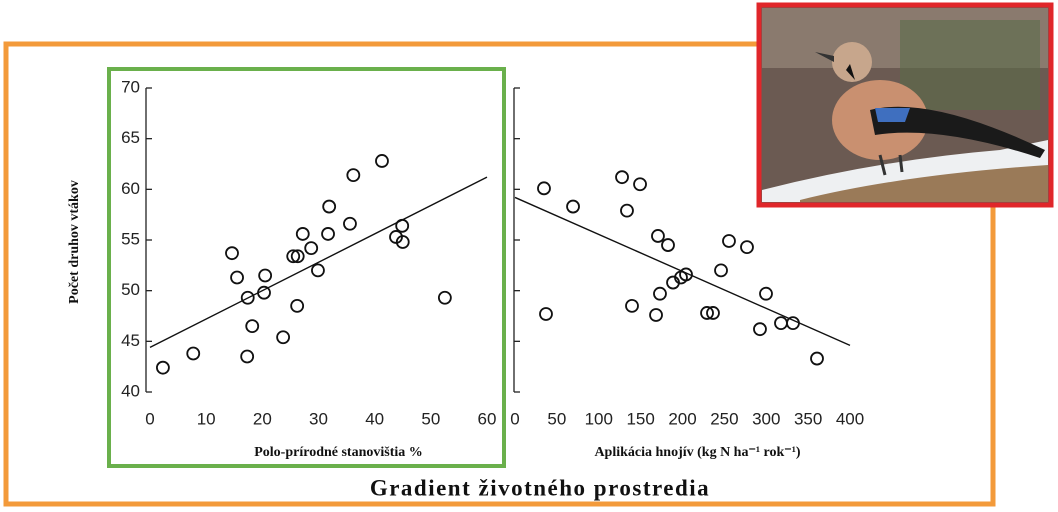  What do you see at coordinates (850, 418) in the screenshot?
I see `x-tick-label: 400` at bounding box center [850, 418].